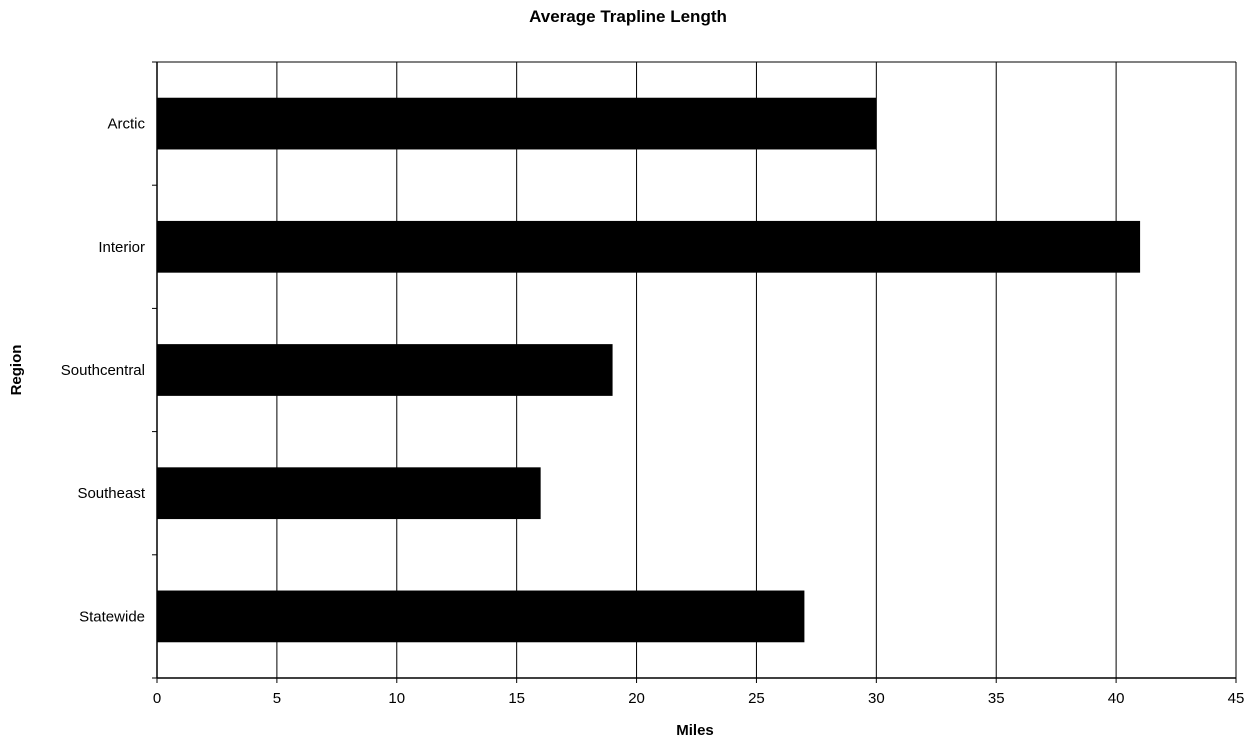 The width and height of the screenshot is (1257, 744). I want to click on x-tick-label: 5, so click(277, 698).